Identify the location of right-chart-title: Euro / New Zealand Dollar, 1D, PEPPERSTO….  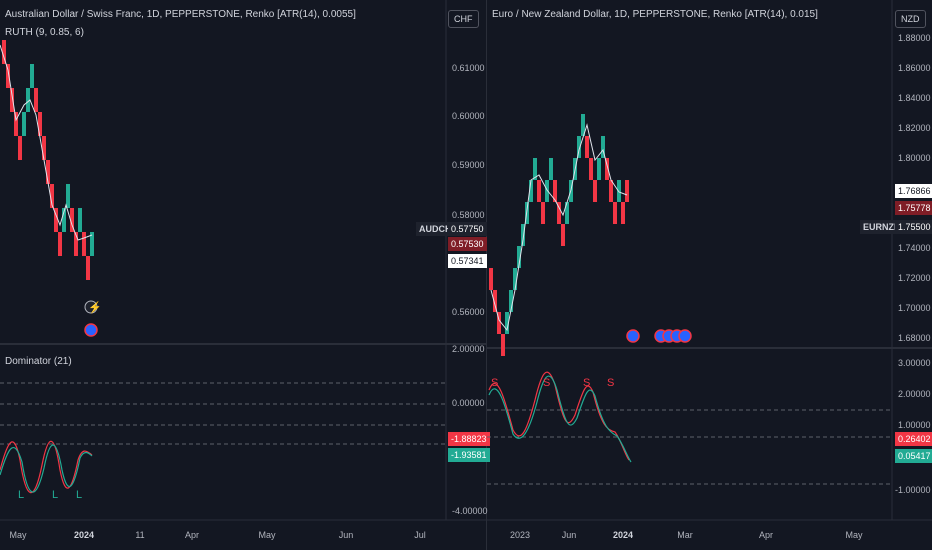
(655, 14).